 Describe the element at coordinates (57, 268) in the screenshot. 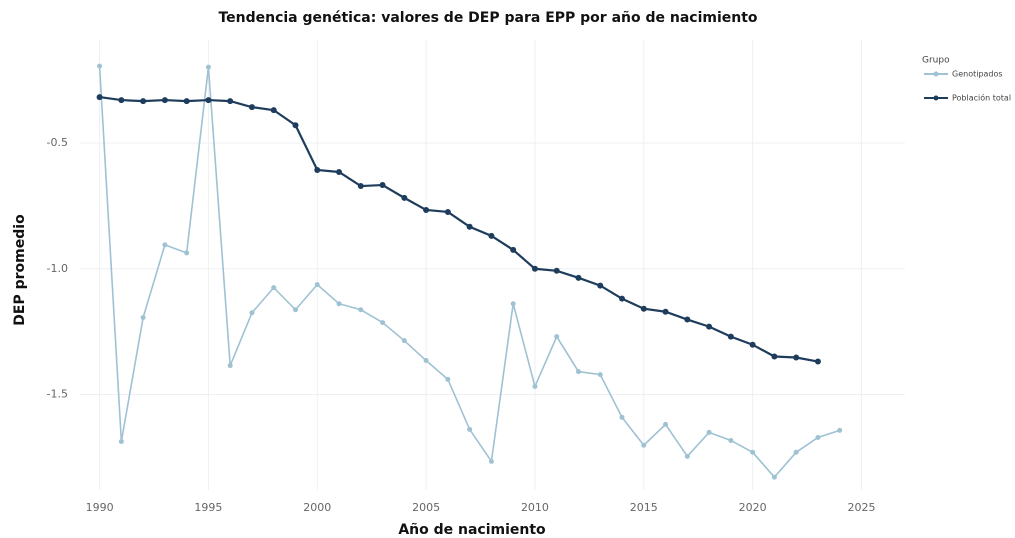

I see `y-tick-label: -1.0` at that location.